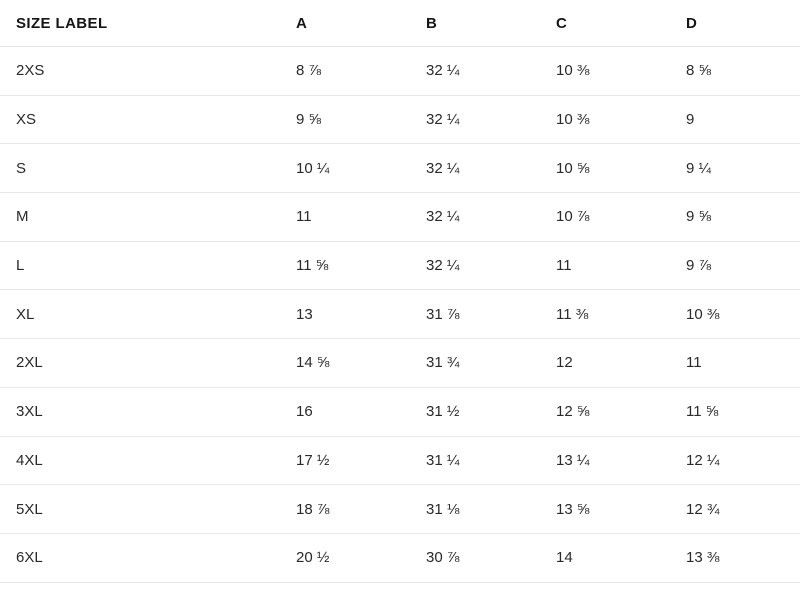 The width and height of the screenshot is (800, 595). I want to click on measurement-cell-c: 14, so click(605, 558).